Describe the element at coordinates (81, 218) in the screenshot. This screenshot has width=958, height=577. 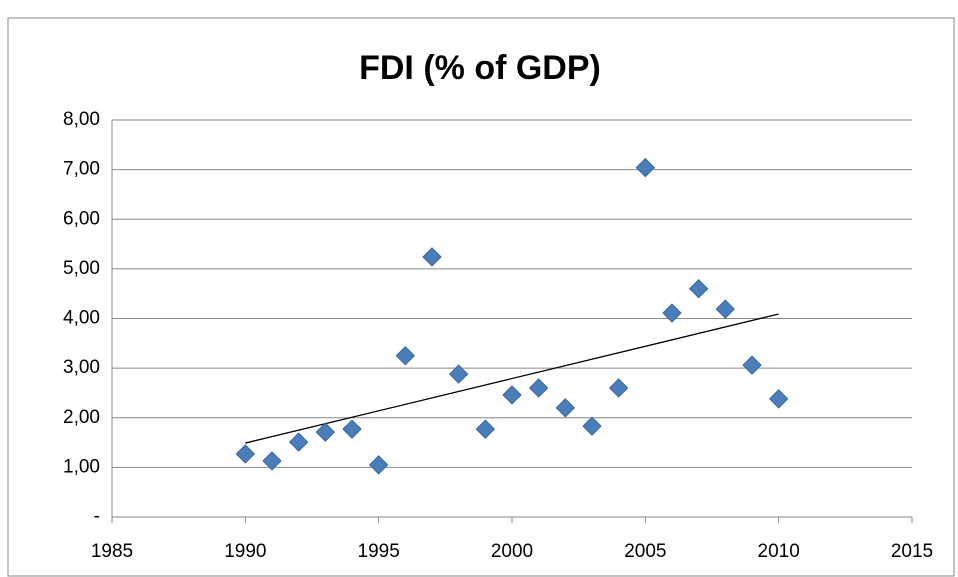
I see `y-tick-label: 6,00` at that location.